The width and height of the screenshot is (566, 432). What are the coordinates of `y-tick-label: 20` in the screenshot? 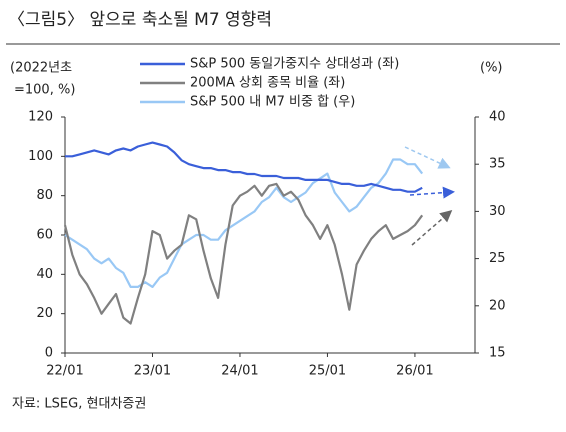 It's located at (44, 313).